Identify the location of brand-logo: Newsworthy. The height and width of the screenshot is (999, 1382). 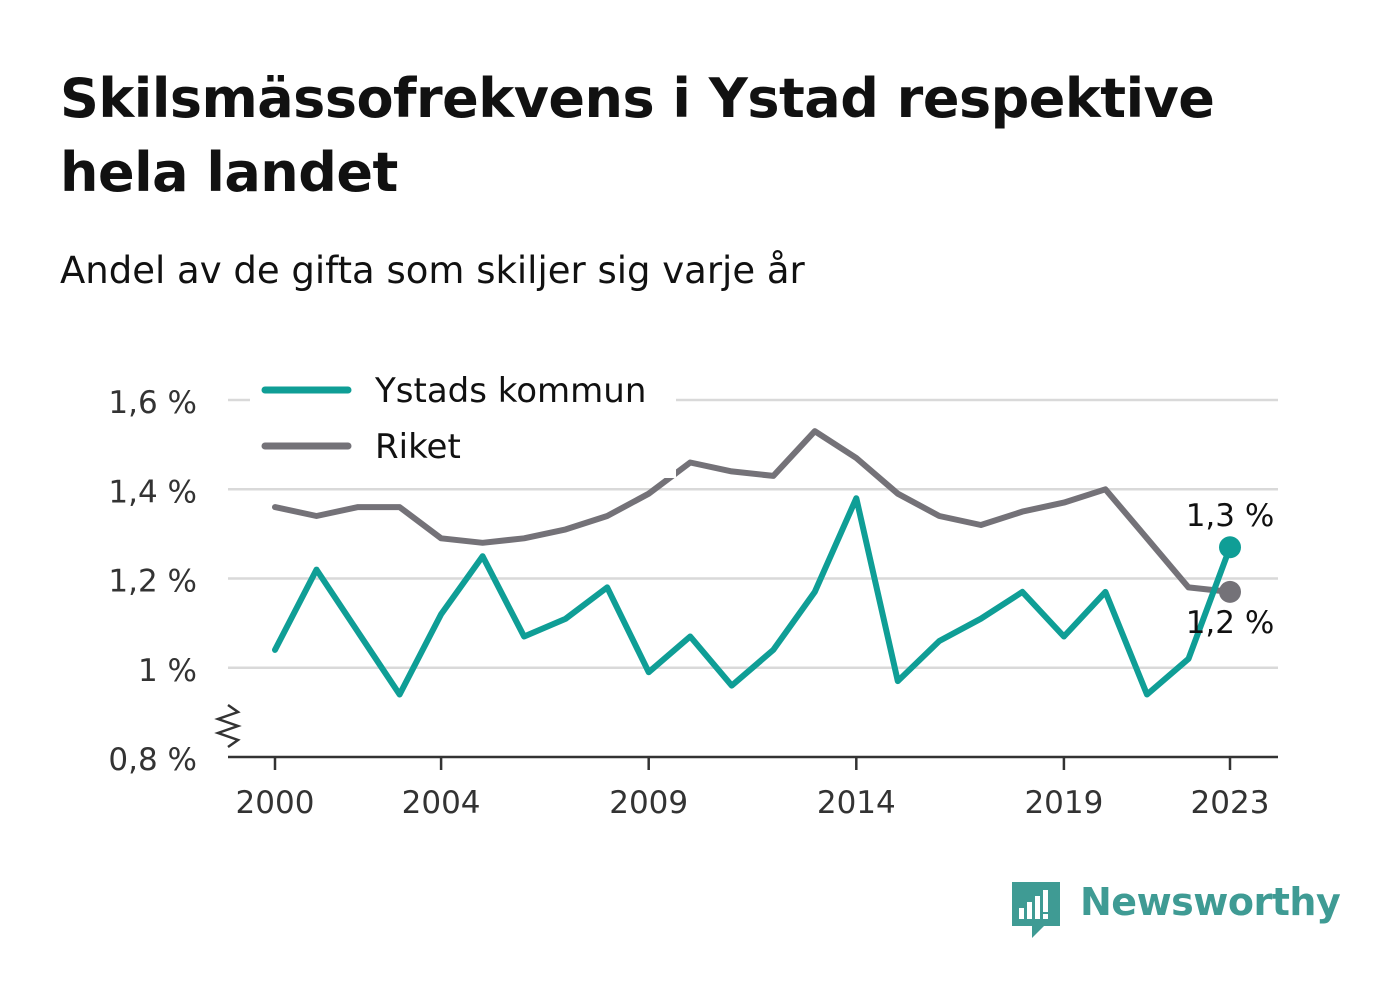
(1175, 909).